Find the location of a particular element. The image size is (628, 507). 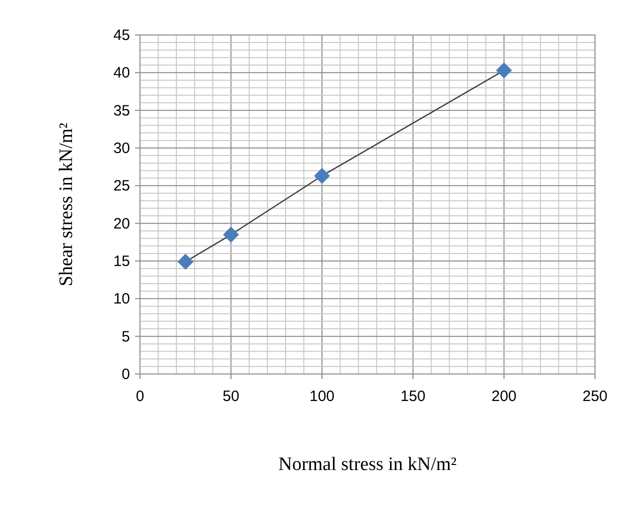

y-tick-label: 45 is located at coordinates (121, 35).